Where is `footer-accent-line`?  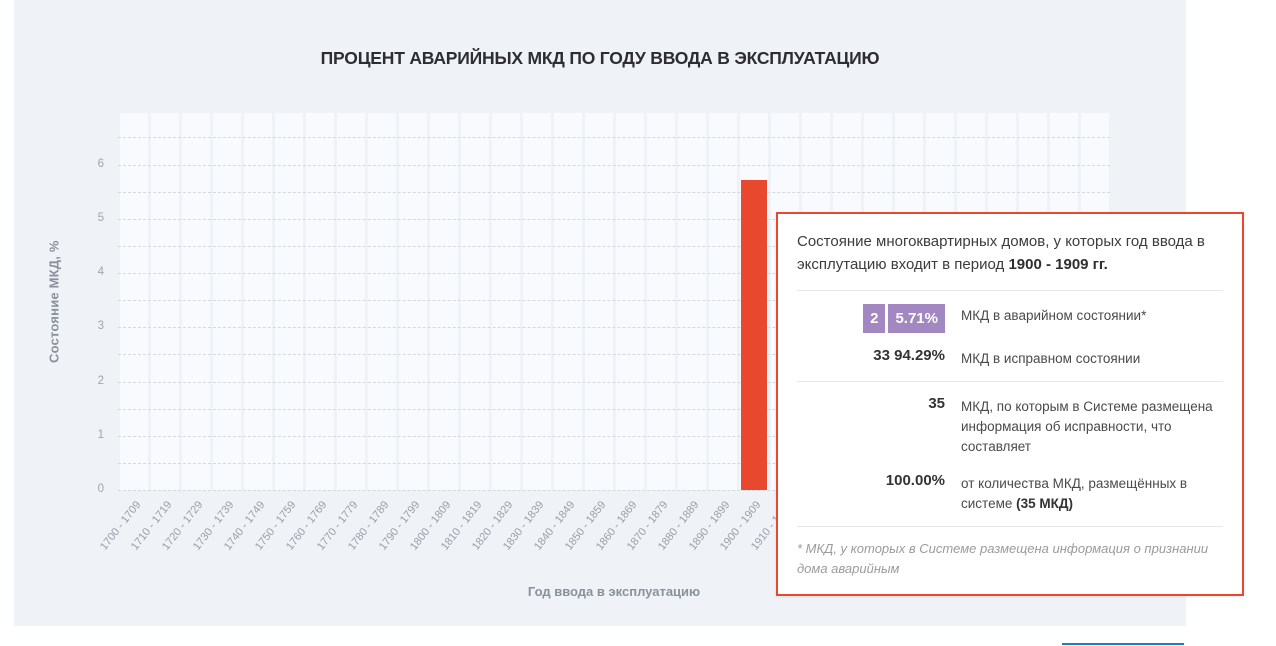
footer-accent-line is located at coordinates (1123, 644).